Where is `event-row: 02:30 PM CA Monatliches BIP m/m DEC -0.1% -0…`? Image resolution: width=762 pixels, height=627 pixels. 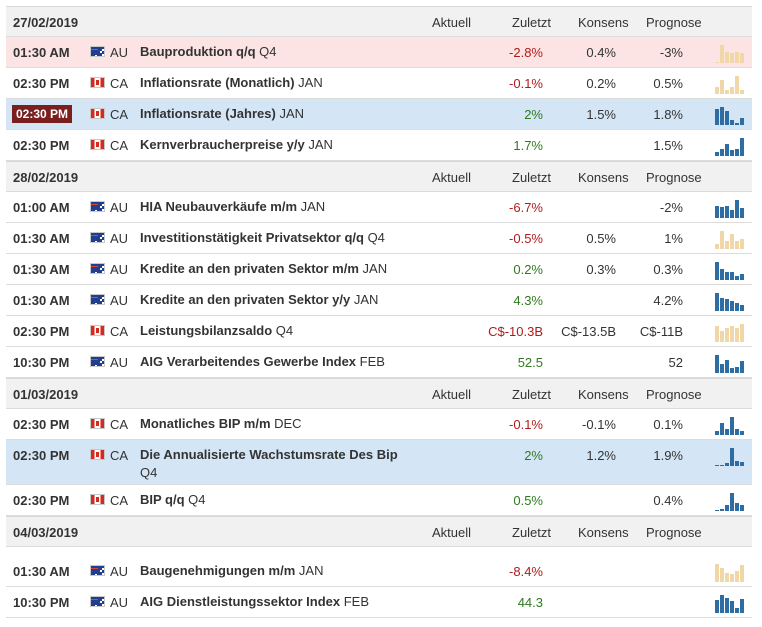
event-row: 02:30 PM CA Monatliches BIP m/m DEC -0.1% -0… is located at coordinates (379, 424).